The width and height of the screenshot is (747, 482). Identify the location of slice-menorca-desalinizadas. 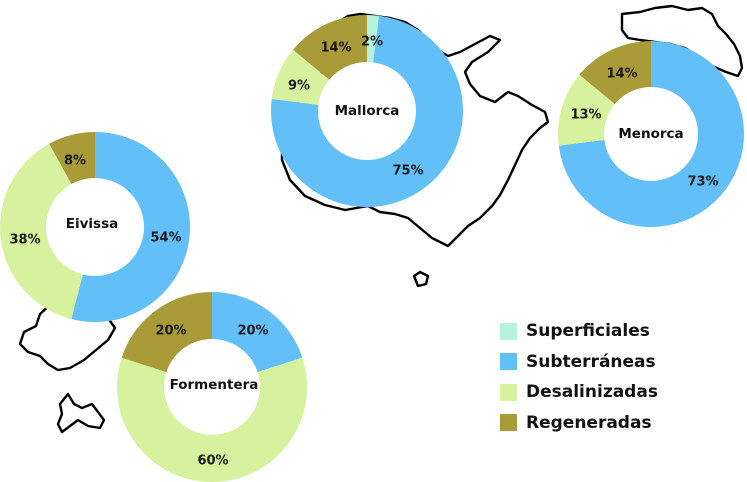
(586, 110).